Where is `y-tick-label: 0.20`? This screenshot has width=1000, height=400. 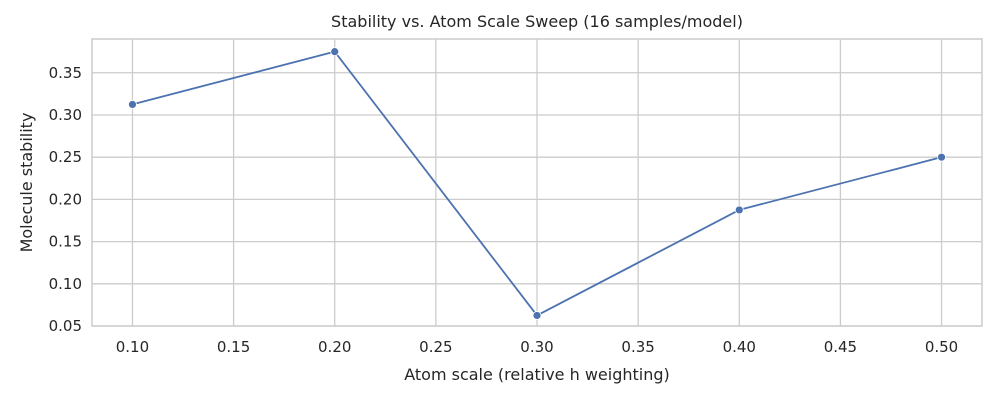
y-tick-label: 0.20 is located at coordinates (65, 199).